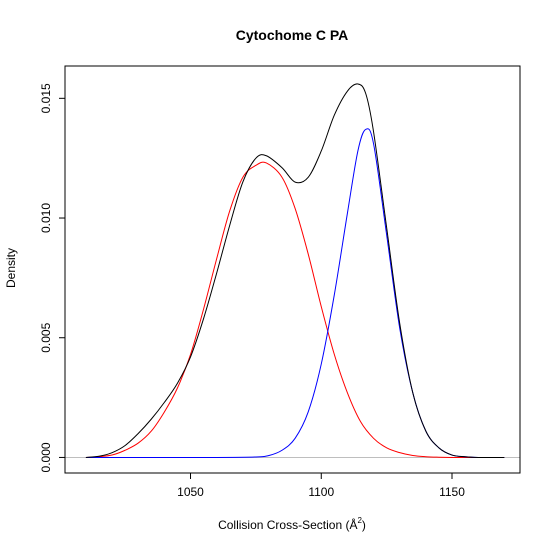 Image resolution: width=554 pixels, height=554 pixels. I want to click on y-tick-label: 0.000, so click(46, 457).